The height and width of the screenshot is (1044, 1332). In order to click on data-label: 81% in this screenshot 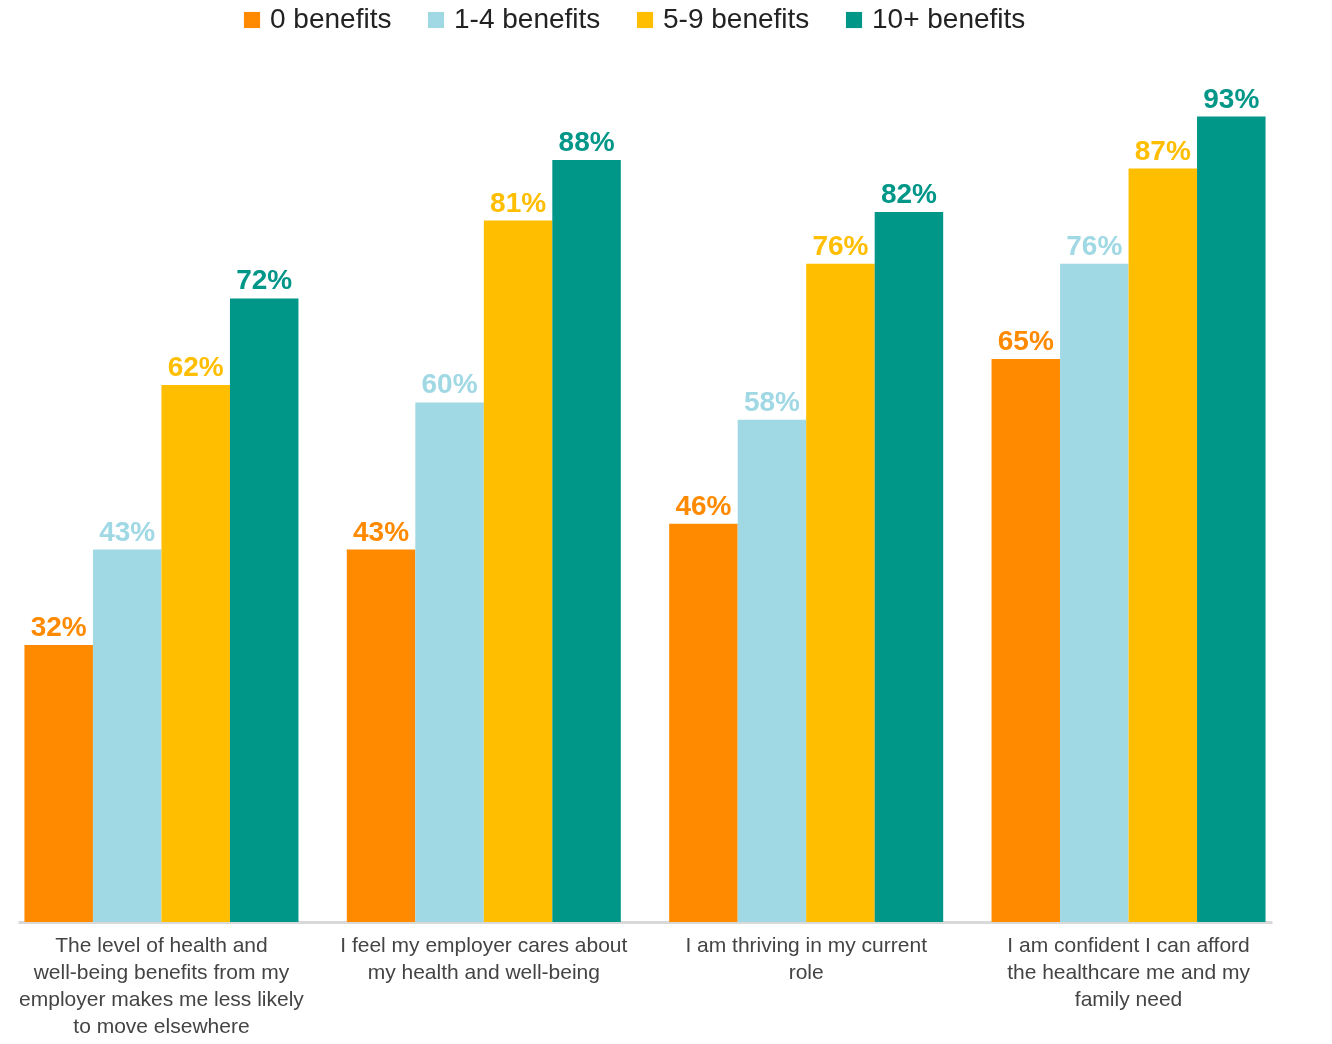, I will do `click(518, 202)`.